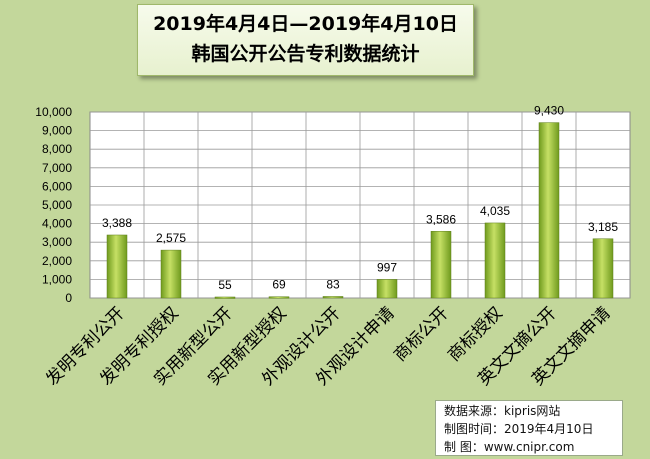  Describe the element at coordinates (305, 24) in the screenshot. I see `chart-title-line1: 2019年4月4日—2019年4月10日` at that location.